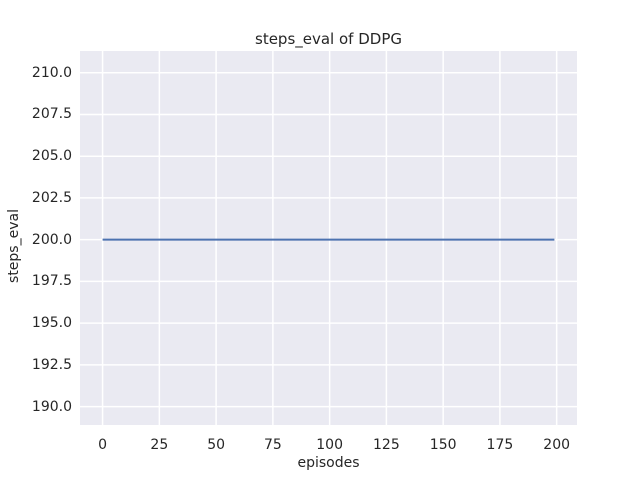 The image size is (640, 480). I want to click on x-tick-label: 25, so click(159, 445).